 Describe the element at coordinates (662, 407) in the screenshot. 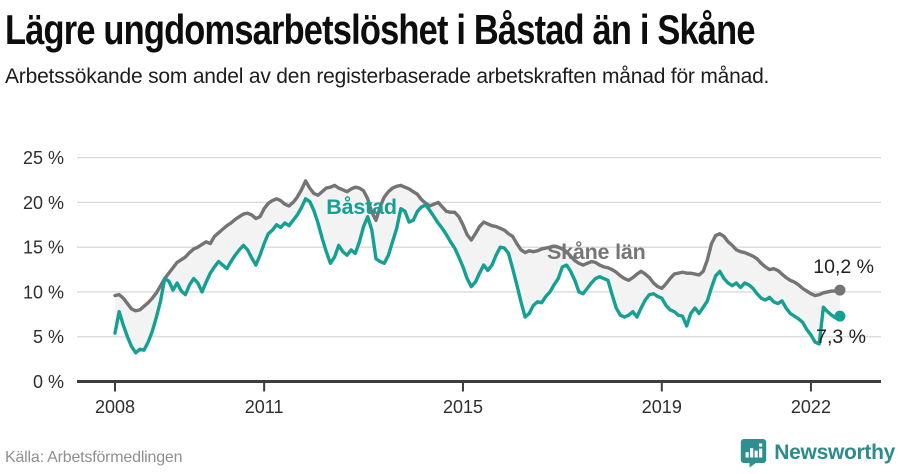

I see `x-tick-label: 2019` at that location.